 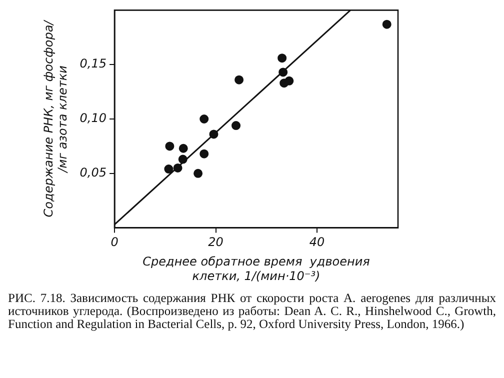 I want to click on x-tick-label: 40, so click(x=317, y=242).